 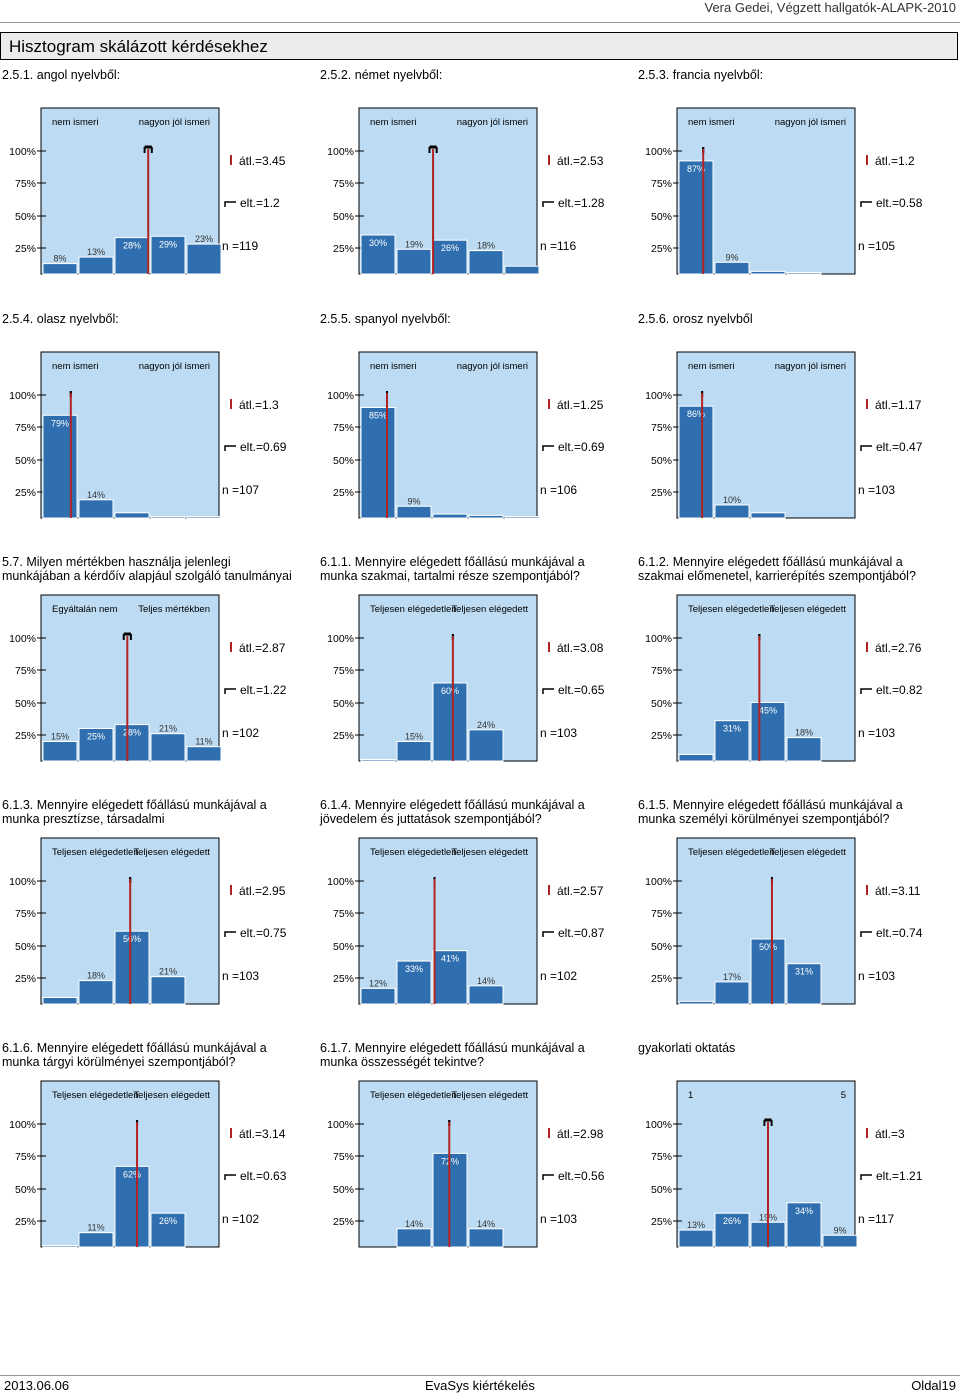 What do you see at coordinates (696, 169) in the screenshot?
I see `bar-value-label: 87%` at bounding box center [696, 169].